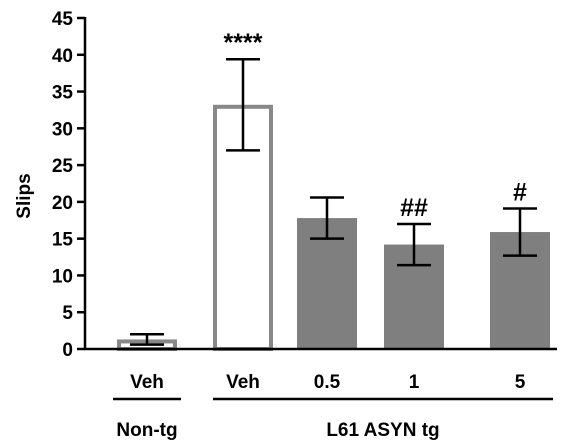 This screenshot has height=448, width=575. What do you see at coordinates (69, 185) in the screenshot?
I see `y-axis: 0 5 10 15 20 25 30 35 40 45` at bounding box center [69, 185].